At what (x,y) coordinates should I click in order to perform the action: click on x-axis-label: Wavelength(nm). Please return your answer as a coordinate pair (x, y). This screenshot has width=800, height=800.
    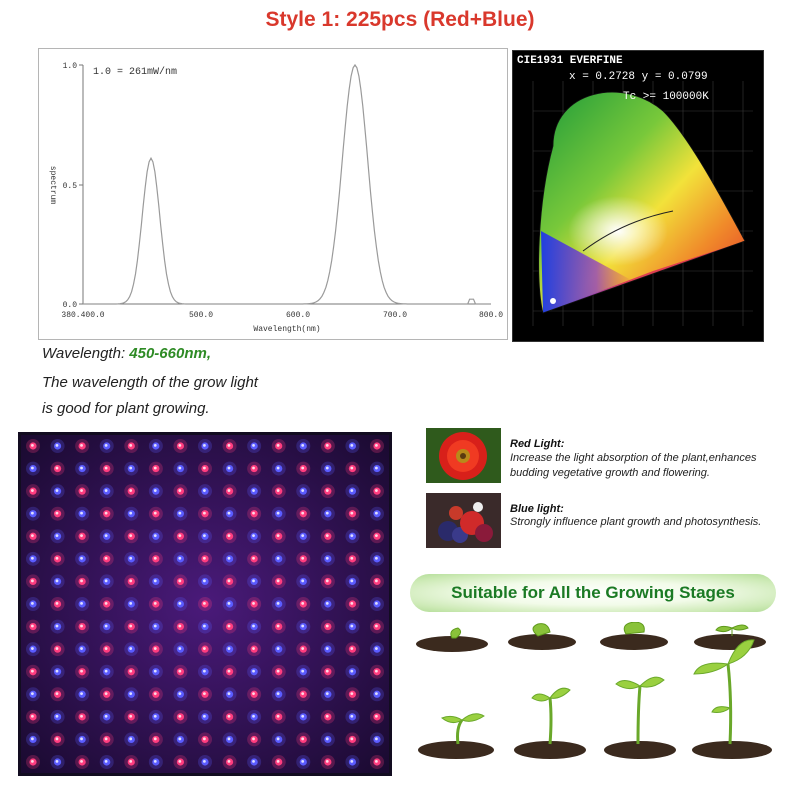
    Looking at the image, I should click on (286, 329).